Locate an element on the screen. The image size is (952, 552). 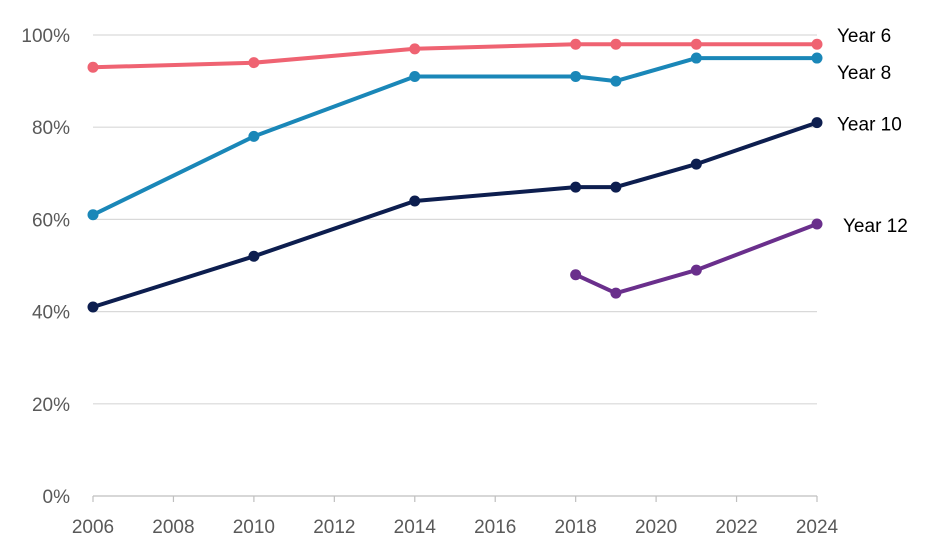
y-tick-label: 100% is located at coordinates (45, 36).